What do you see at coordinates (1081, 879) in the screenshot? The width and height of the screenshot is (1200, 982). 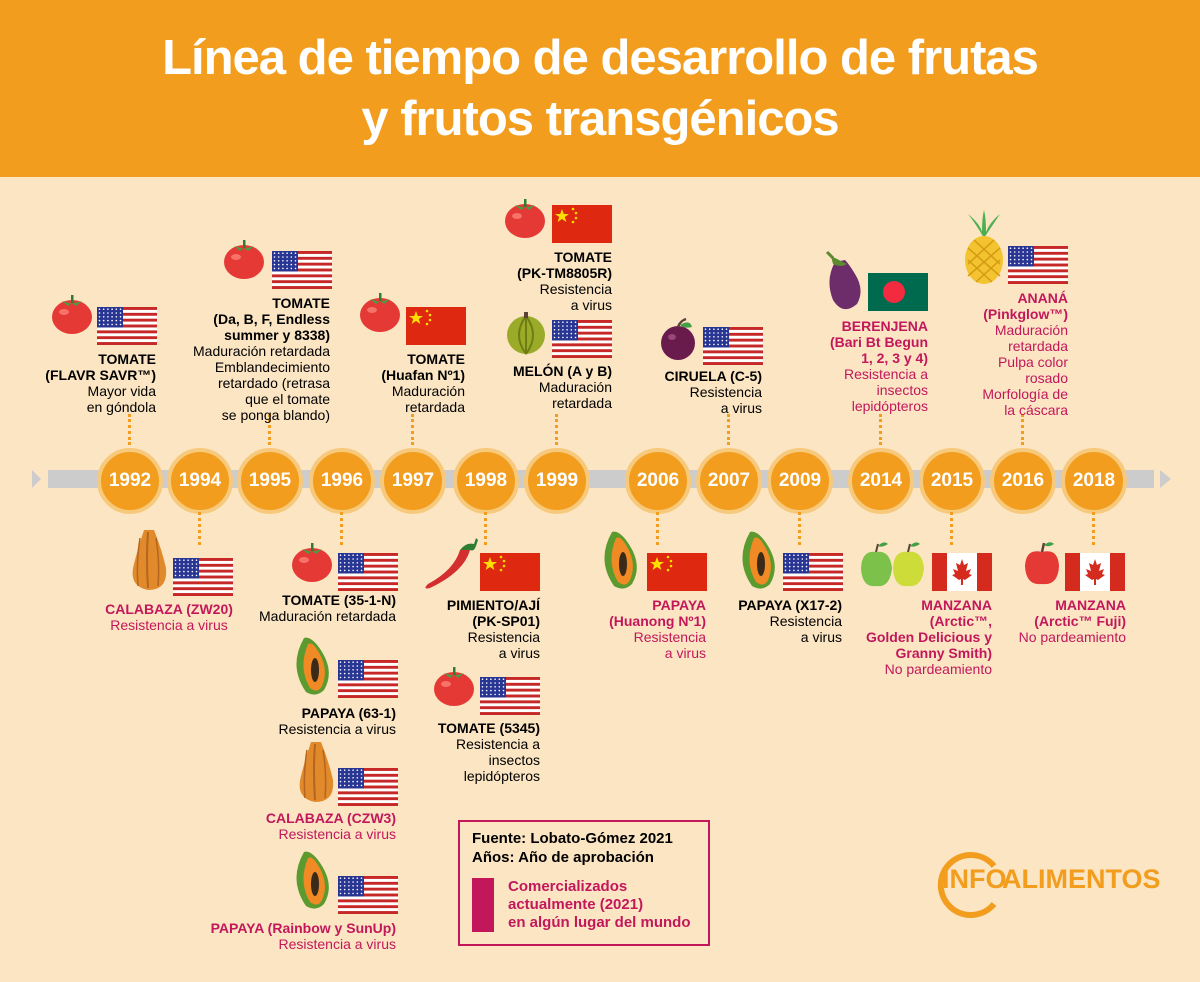 I see `logo-text-alimentos: ALIMENTOS` at bounding box center [1081, 879].